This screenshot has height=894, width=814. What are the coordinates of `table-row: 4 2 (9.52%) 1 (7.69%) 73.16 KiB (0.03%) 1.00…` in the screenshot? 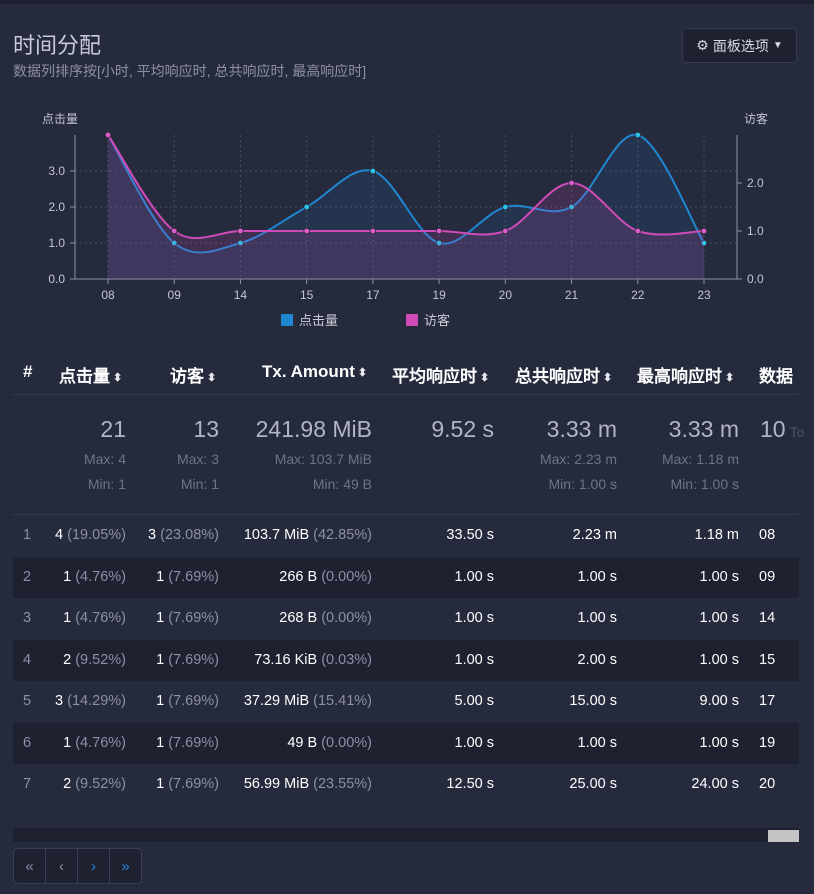 It's located at (406, 660).